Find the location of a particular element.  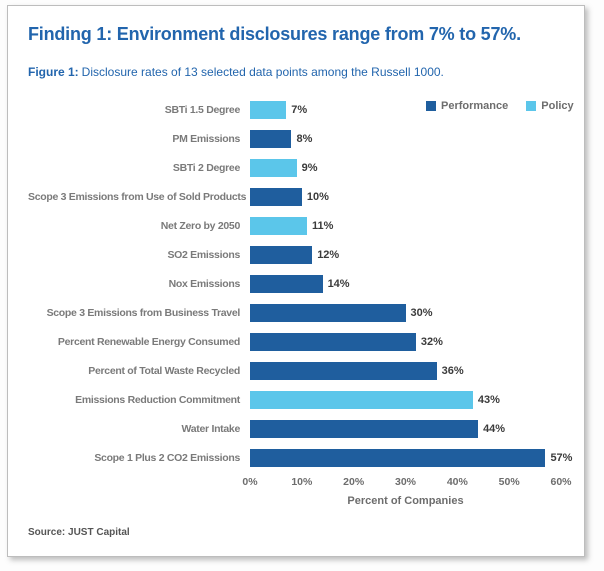

value-label: 12% is located at coordinates (328, 254).